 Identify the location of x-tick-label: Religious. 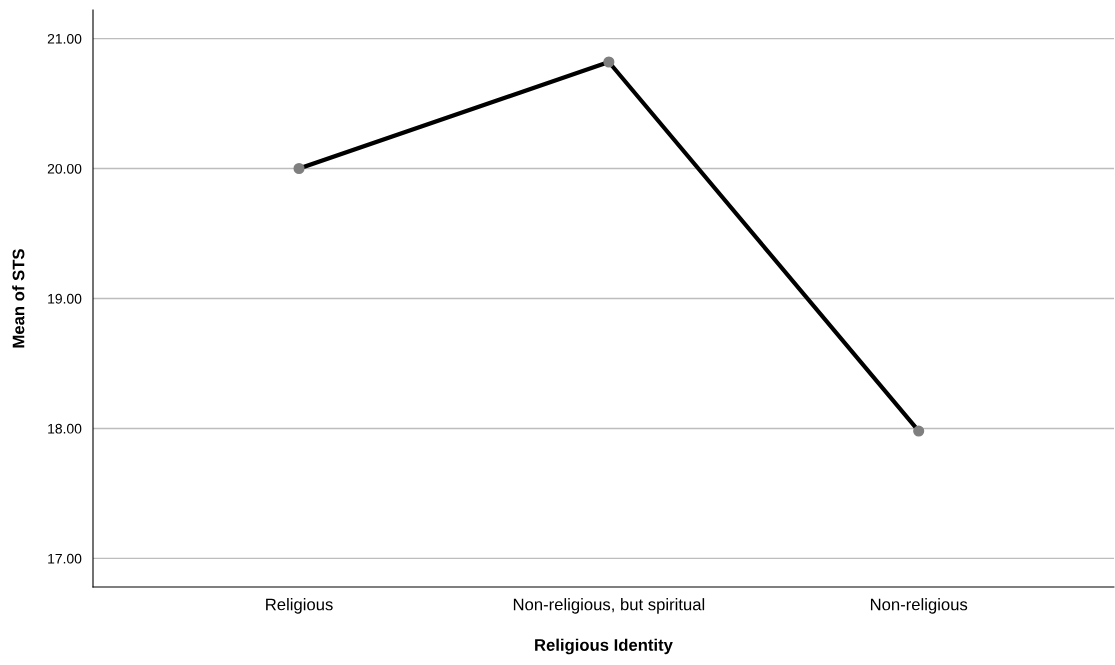
(299, 606).